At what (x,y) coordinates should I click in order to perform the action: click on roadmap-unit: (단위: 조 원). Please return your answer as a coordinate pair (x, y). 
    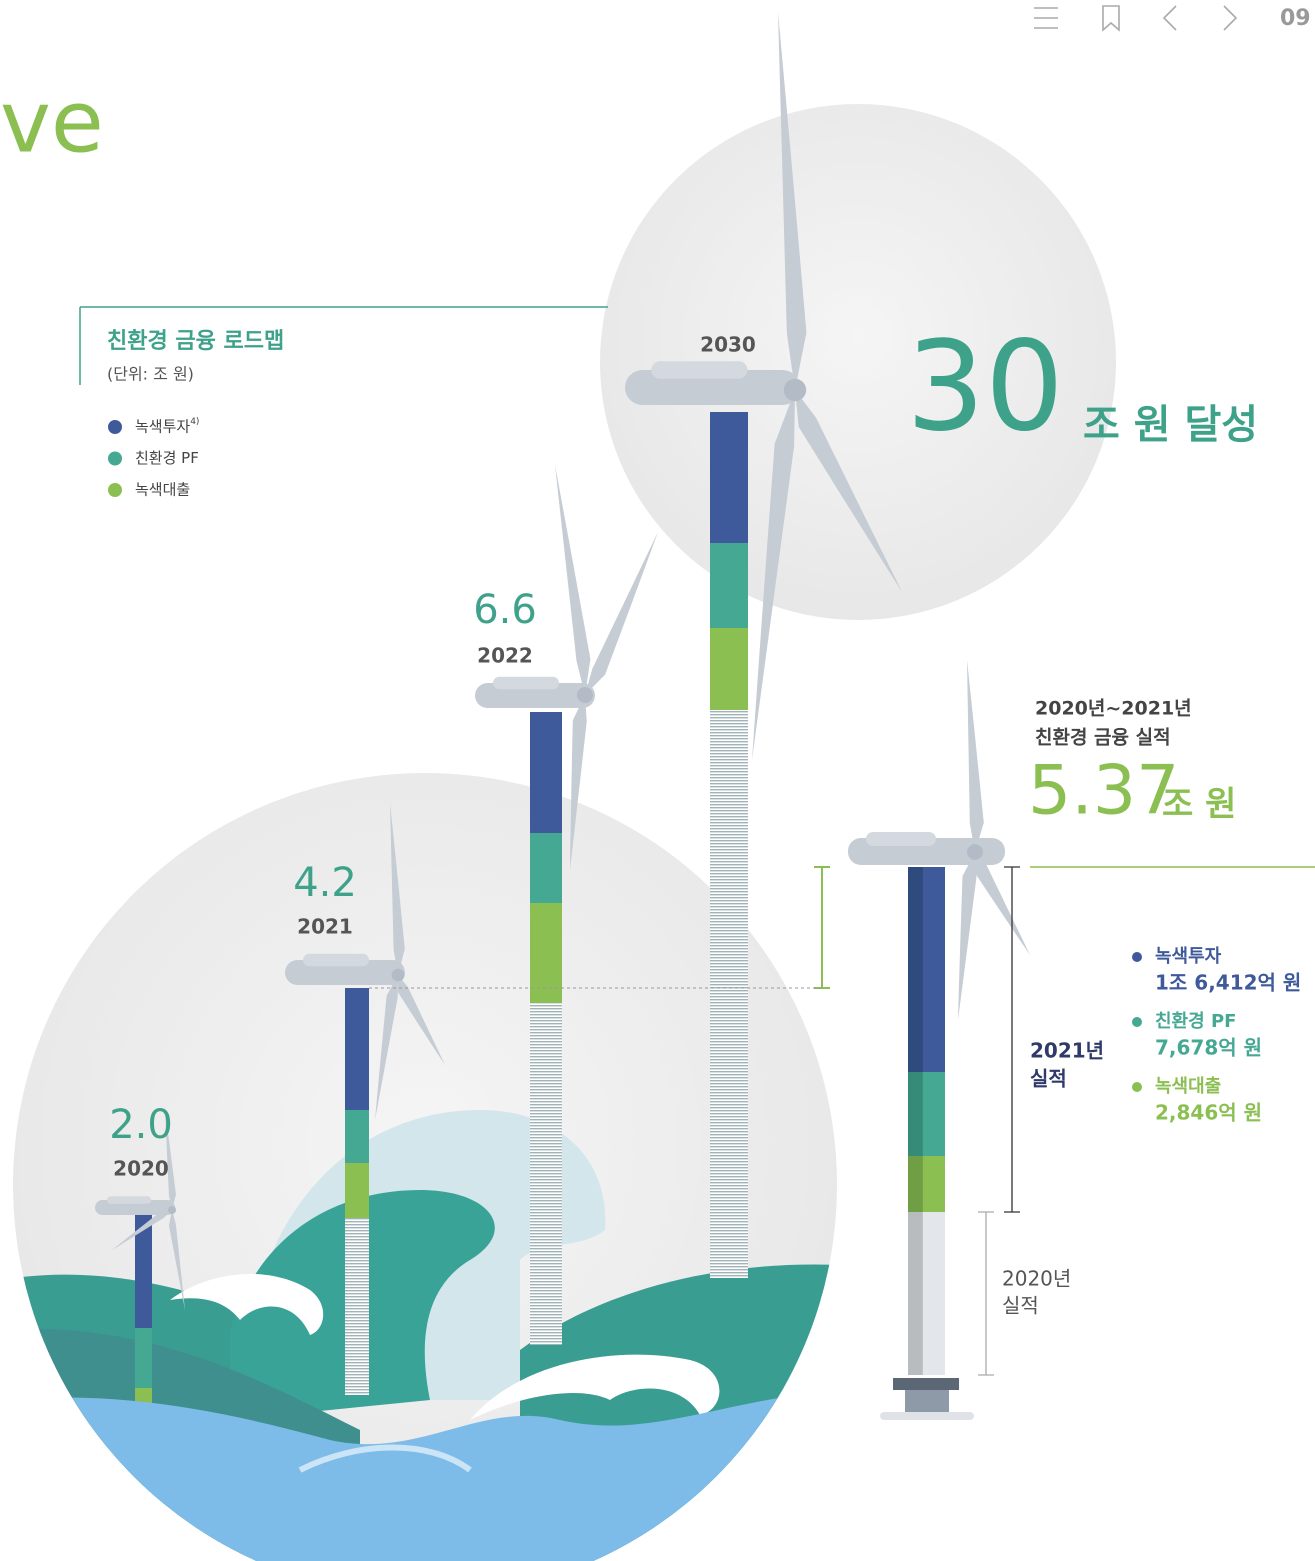
    Looking at the image, I should click on (150, 374).